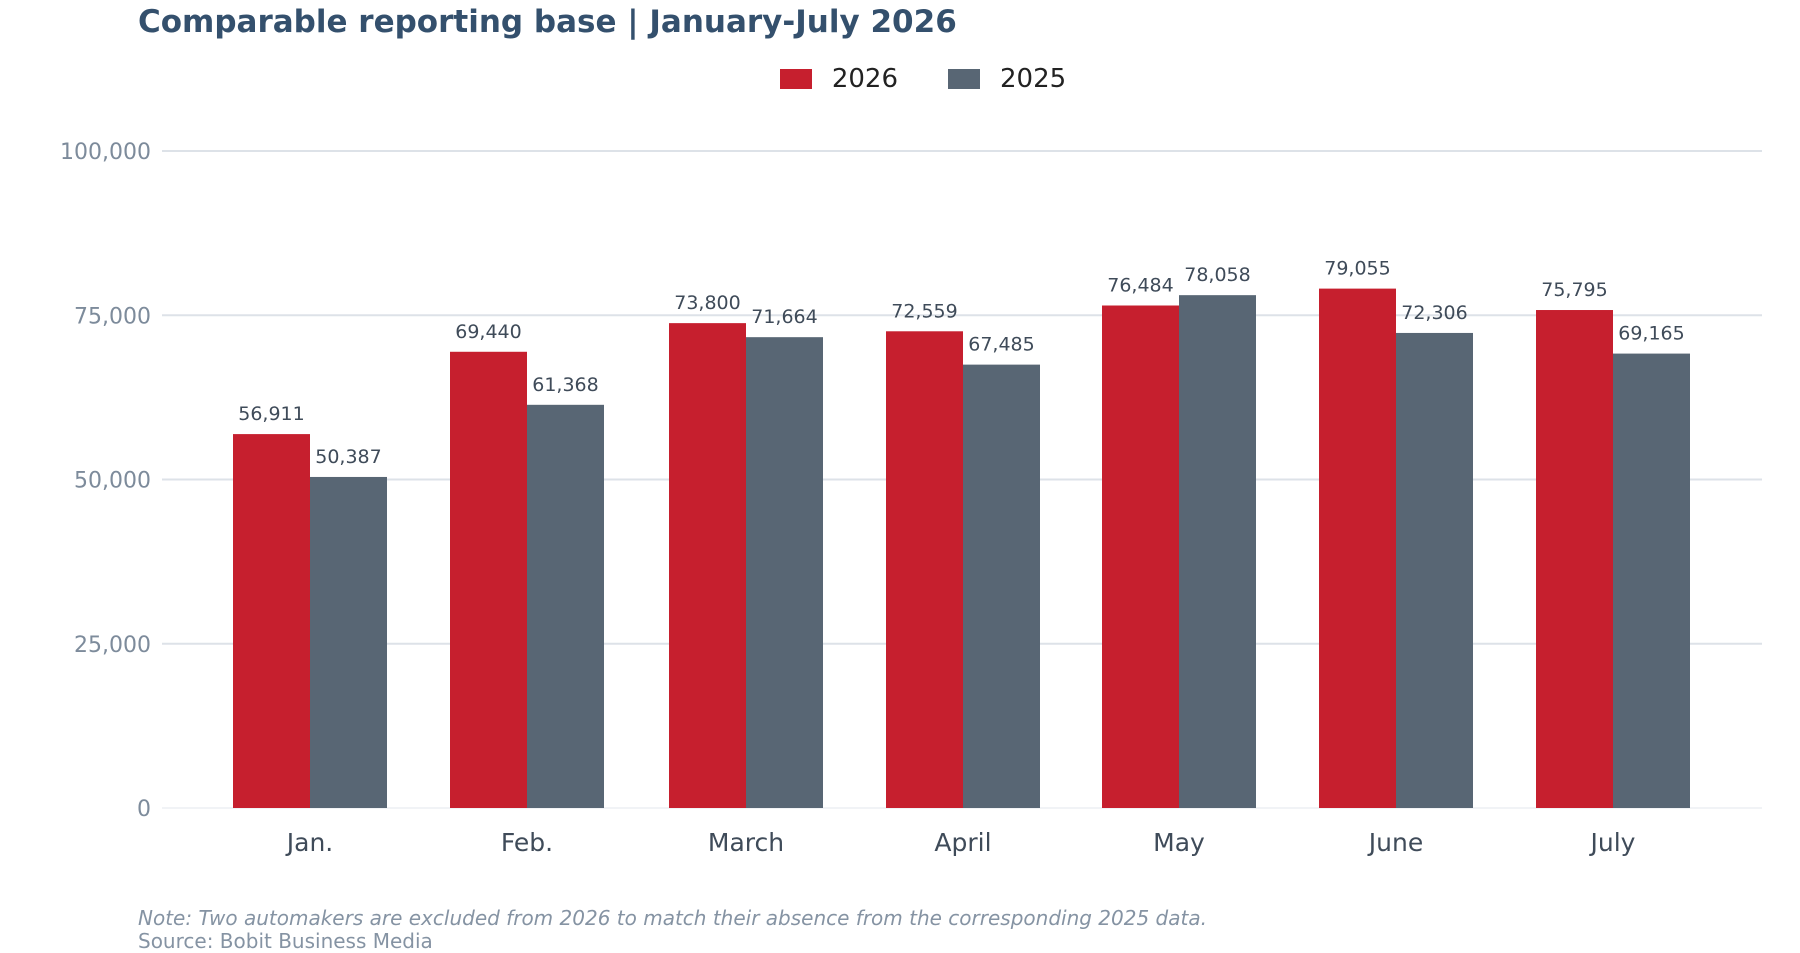  Describe the element at coordinates (1357, 548) in the screenshot. I see `bar-2026-june` at that location.